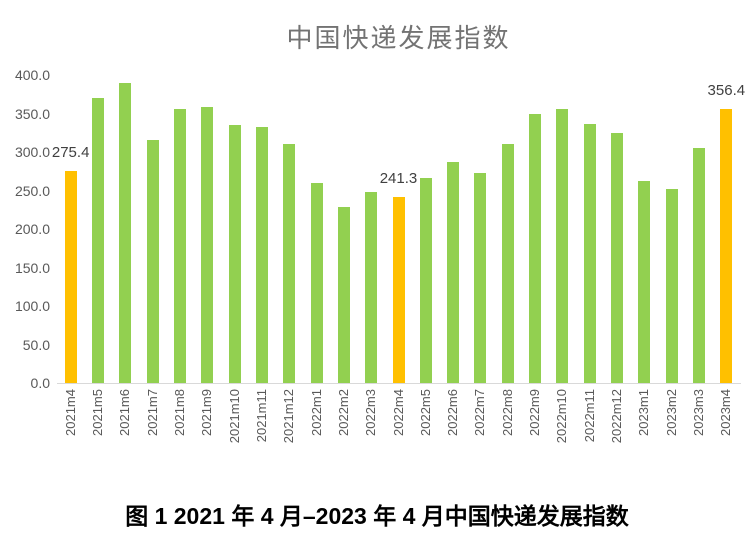 This screenshot has height=541, width=754. I want to click on x-tick-label: 2021m6, so click(125, 412).